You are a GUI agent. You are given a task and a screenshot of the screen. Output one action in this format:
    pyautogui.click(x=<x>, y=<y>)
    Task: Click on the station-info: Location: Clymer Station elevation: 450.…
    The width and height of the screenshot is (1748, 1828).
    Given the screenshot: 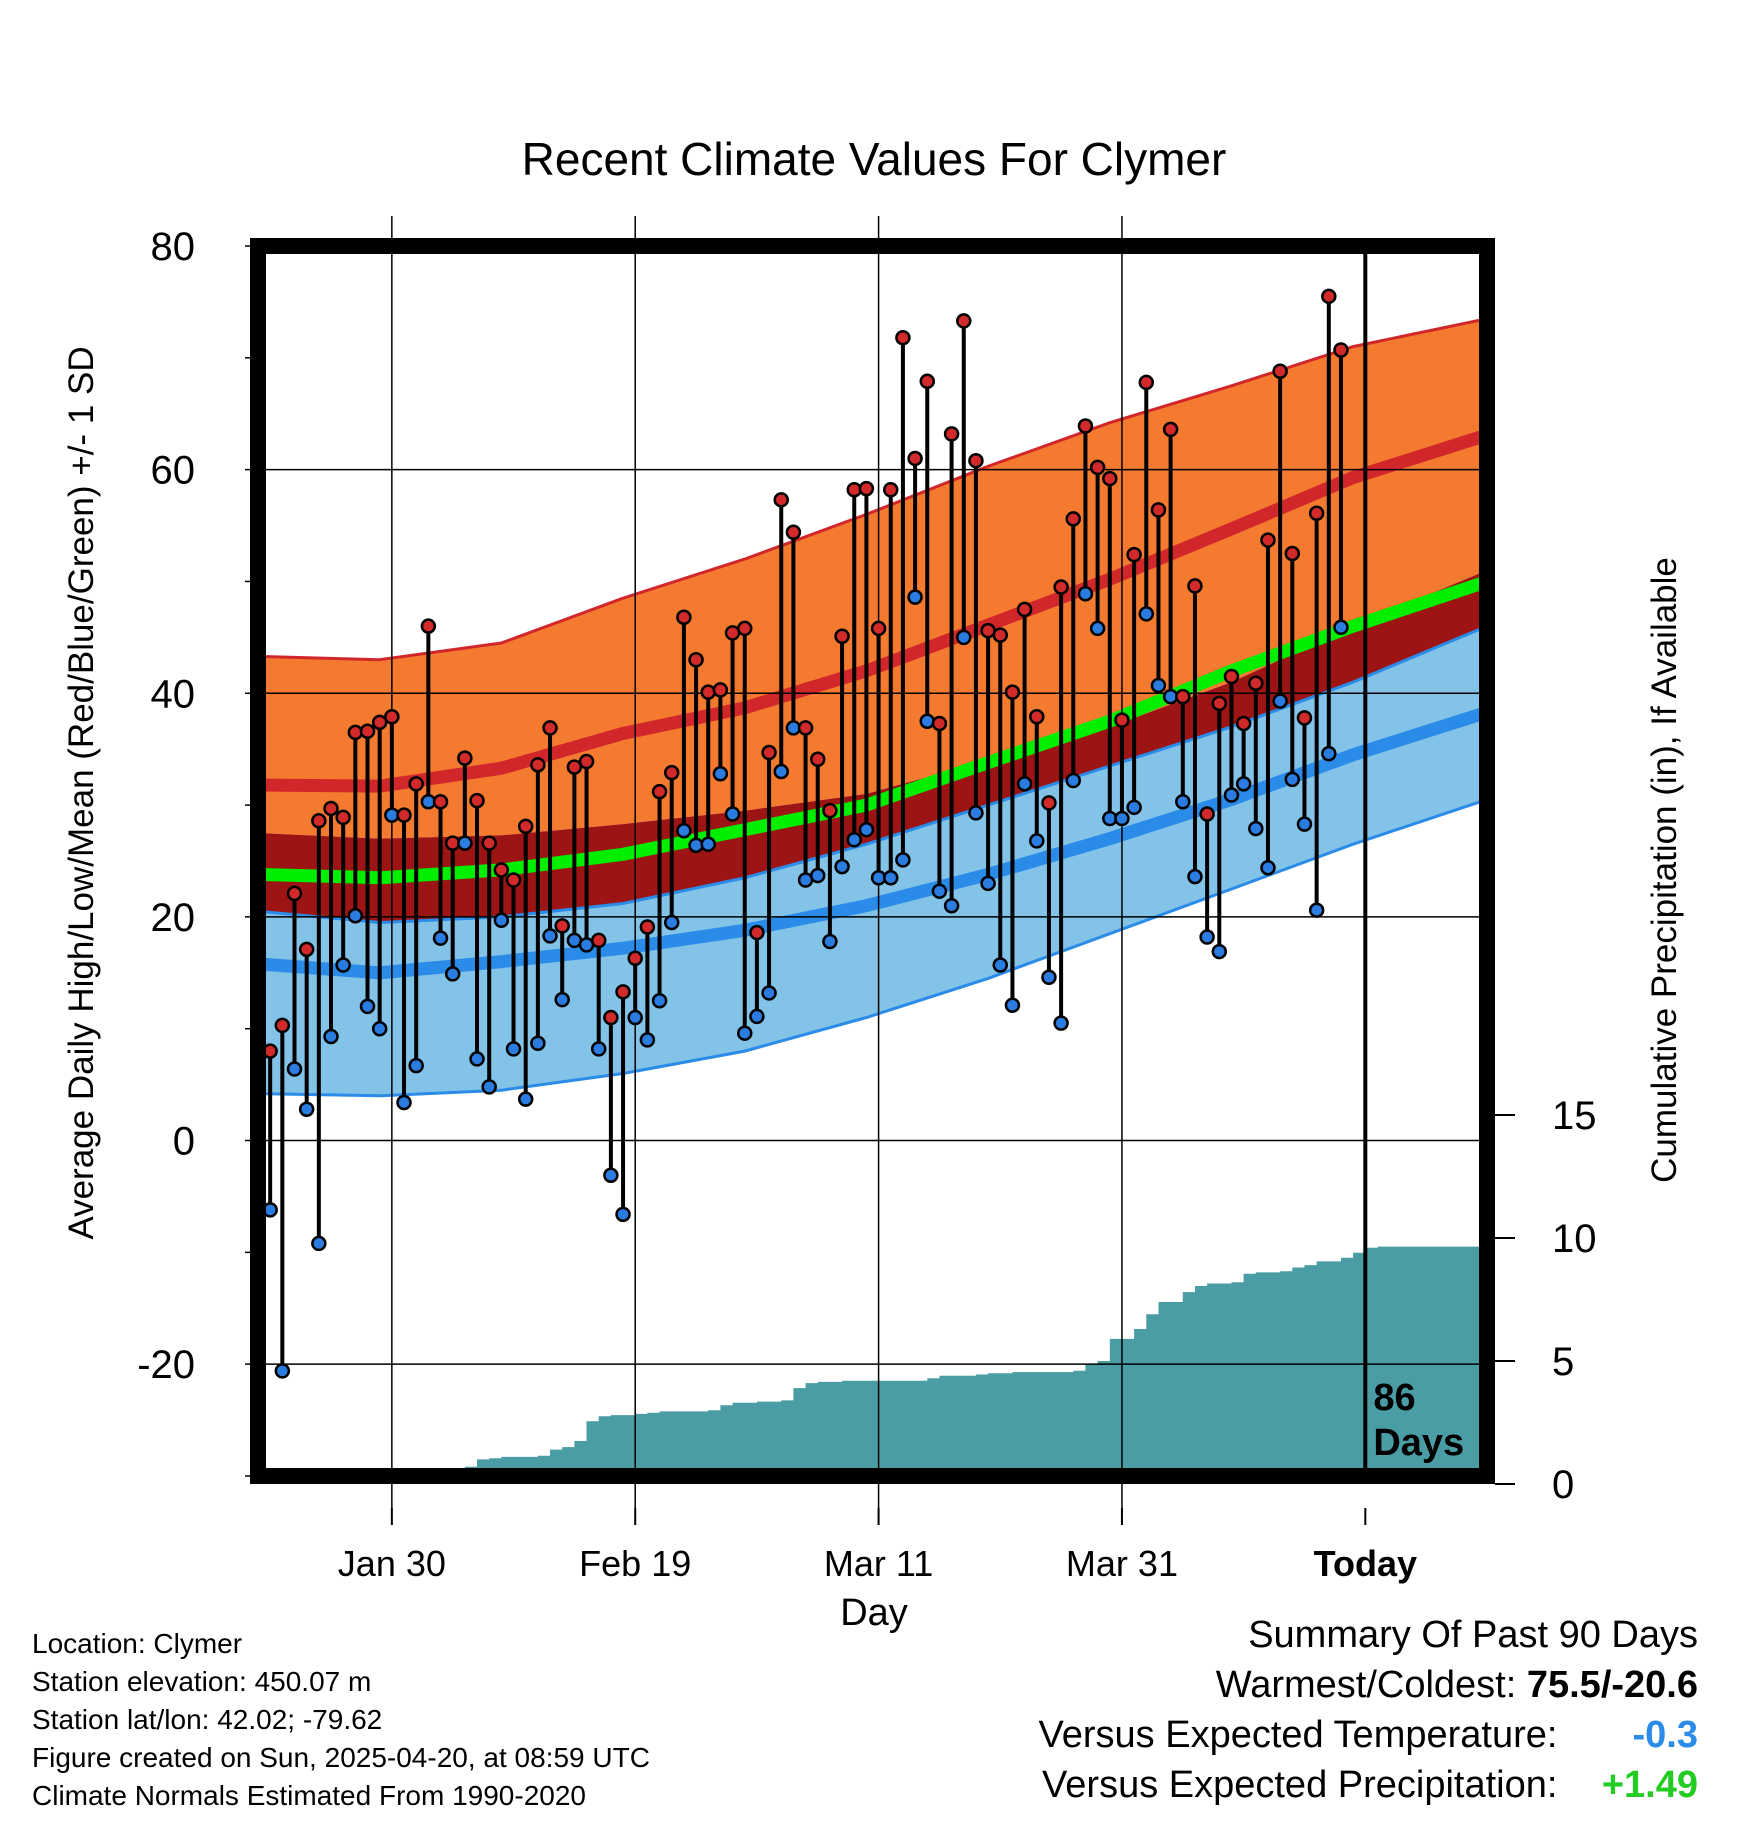 What is the action you would take?
    pyautogui.click(x=341, y=1720)
    